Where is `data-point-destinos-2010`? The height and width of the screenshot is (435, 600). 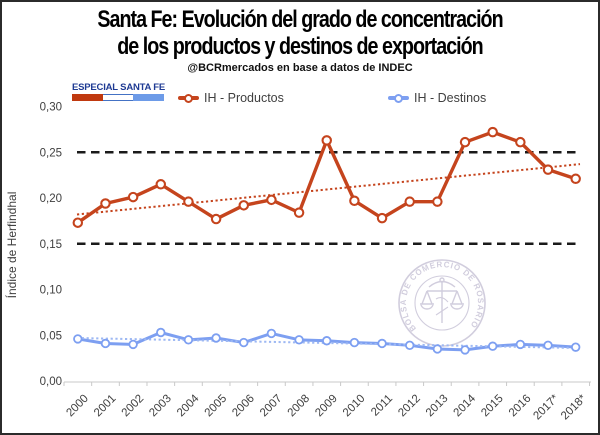
data-point-destinos-2010 is located at coordinates (354, 342).